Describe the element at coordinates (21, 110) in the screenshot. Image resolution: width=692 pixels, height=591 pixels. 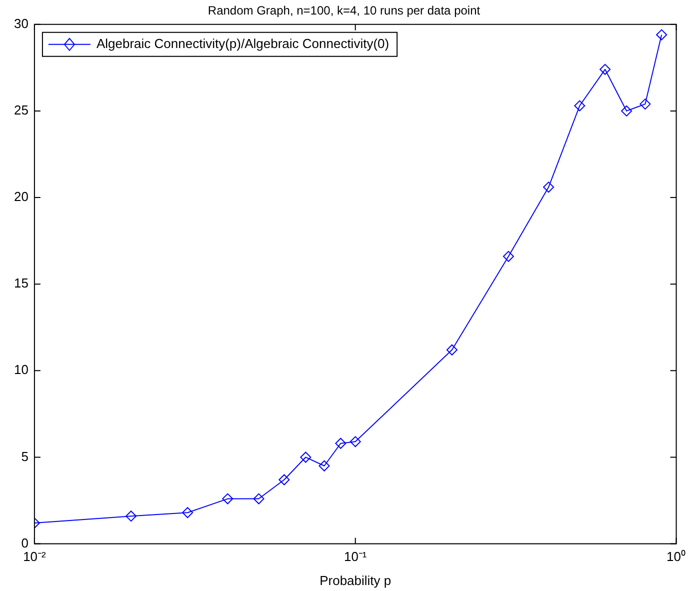
I see `y-tick-label: 25` at that location.